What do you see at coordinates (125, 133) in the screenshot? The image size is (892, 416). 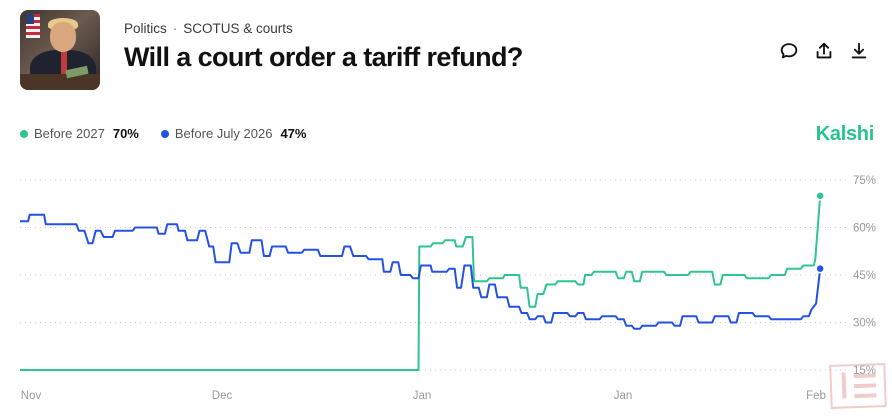 I see `legend-value-before-2027: 70%` at bounding box center [125, 133].